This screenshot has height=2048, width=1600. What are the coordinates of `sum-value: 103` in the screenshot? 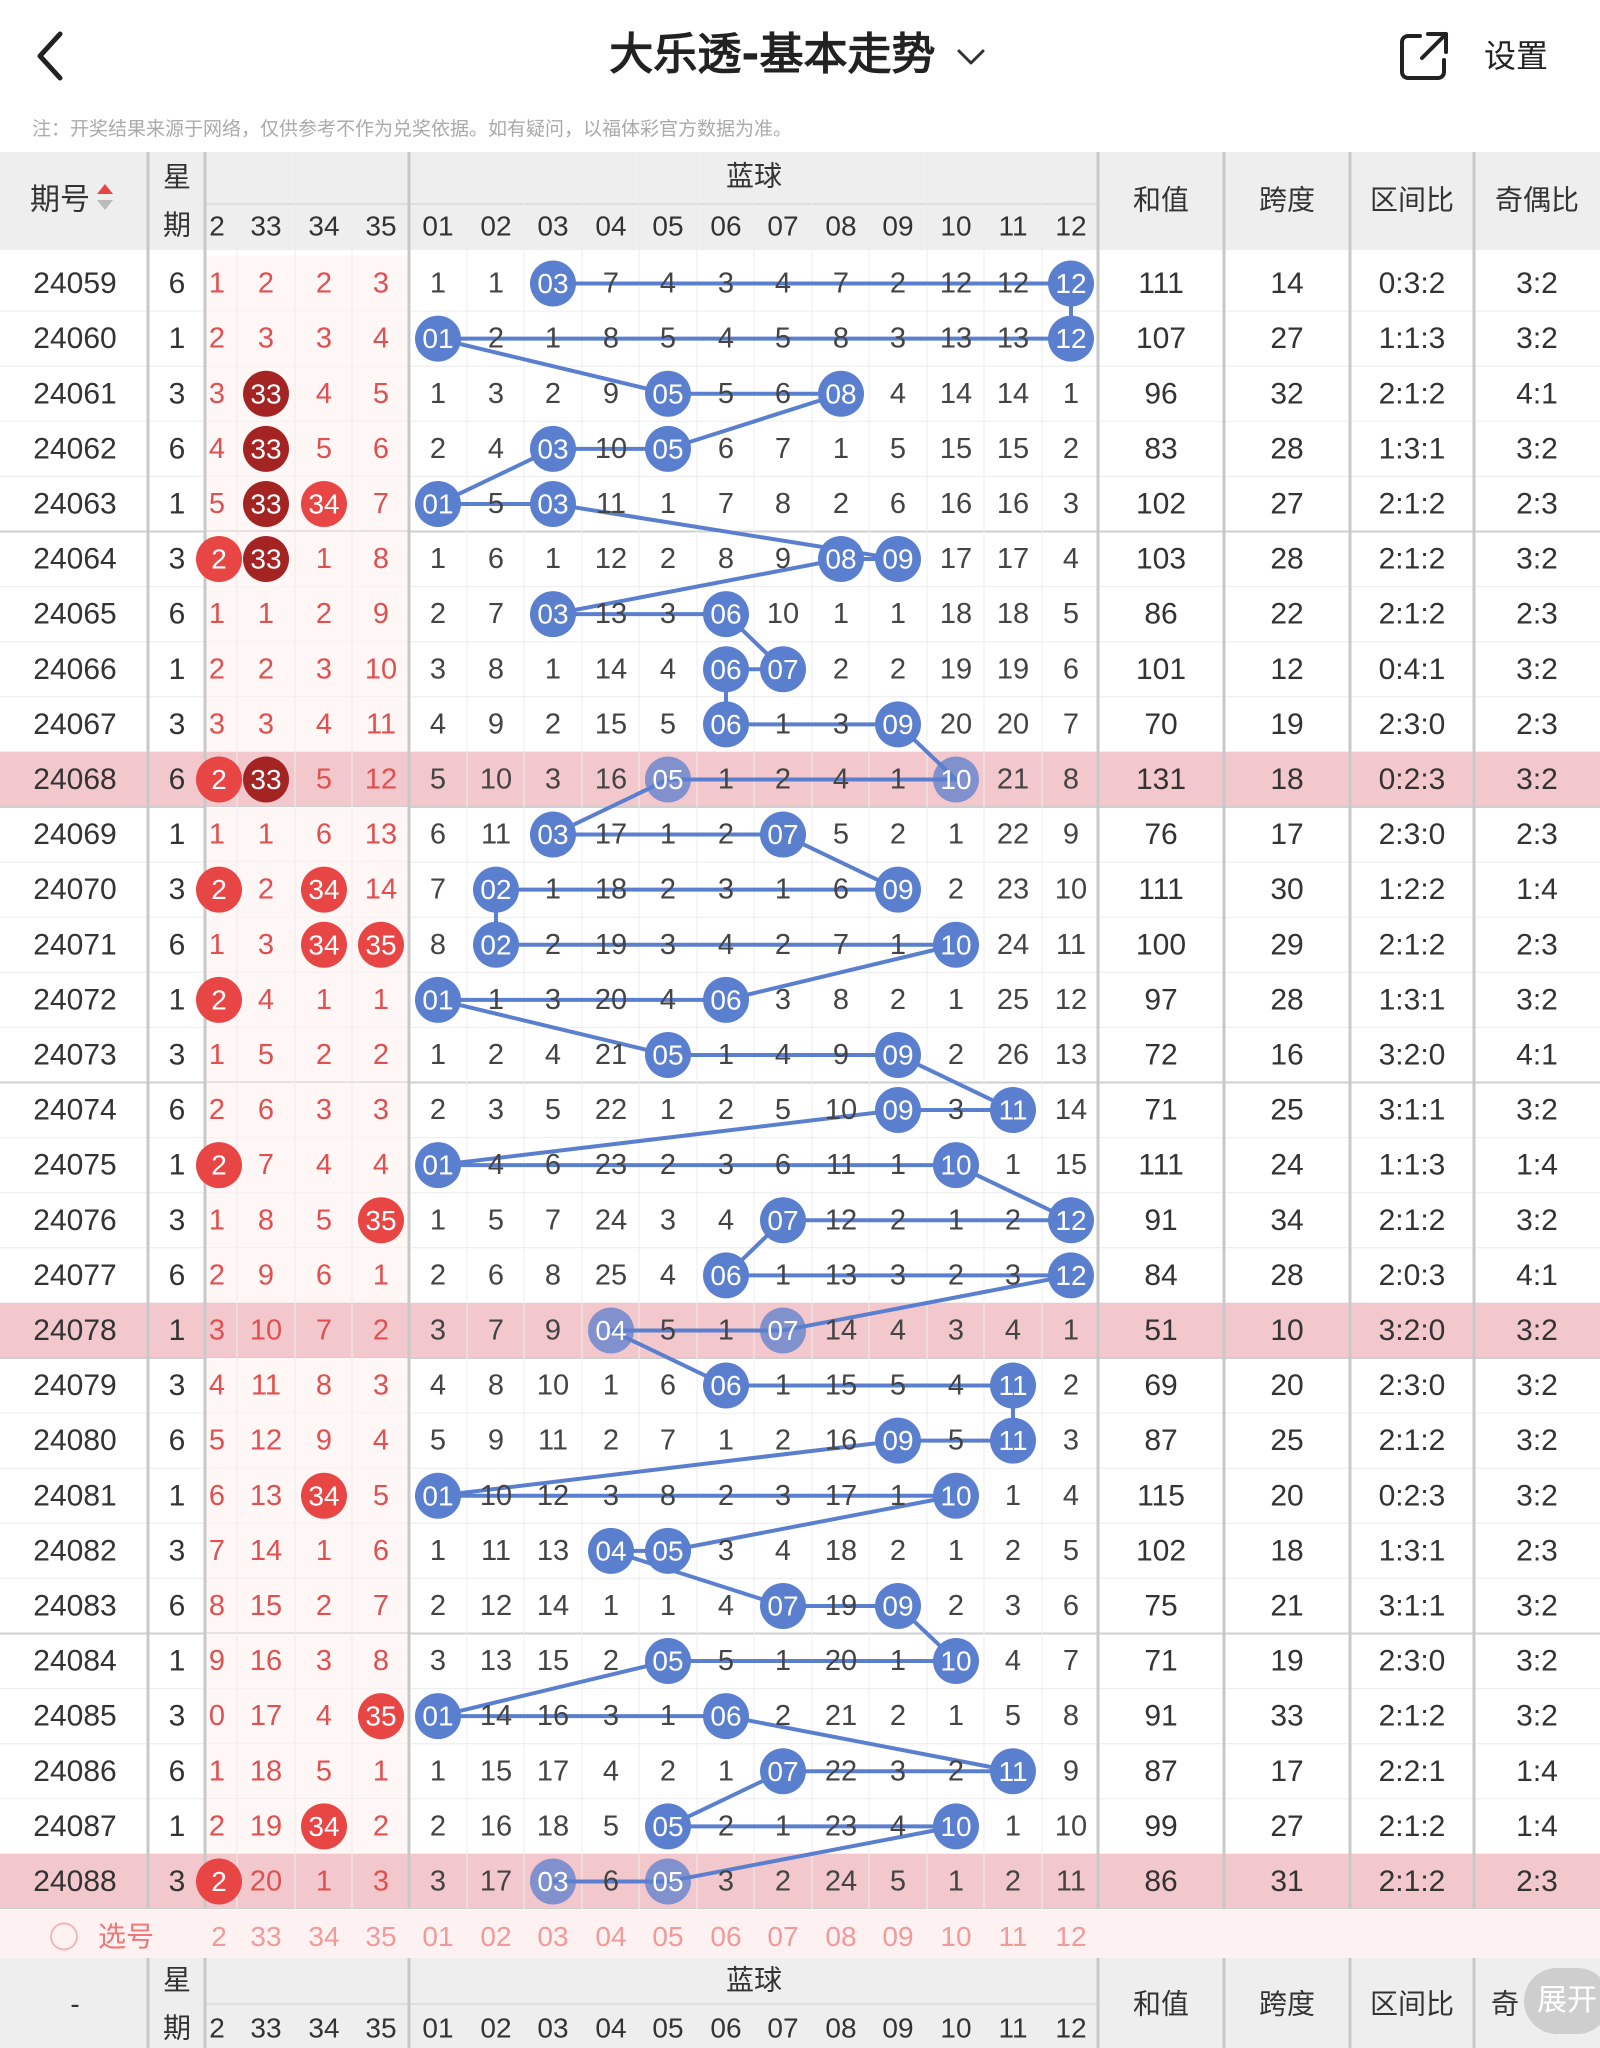 It's located at (1161, 559).